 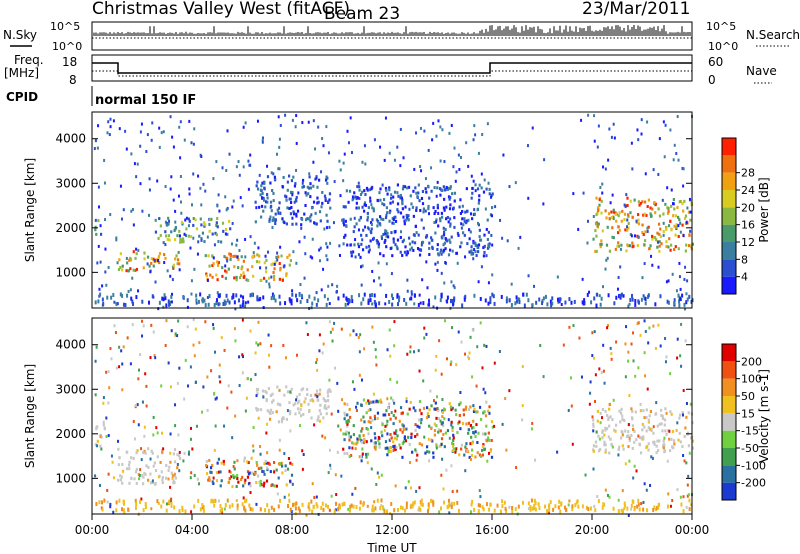 I want to click on colorbar-tick-label: 16, so click(x=748, y=225).